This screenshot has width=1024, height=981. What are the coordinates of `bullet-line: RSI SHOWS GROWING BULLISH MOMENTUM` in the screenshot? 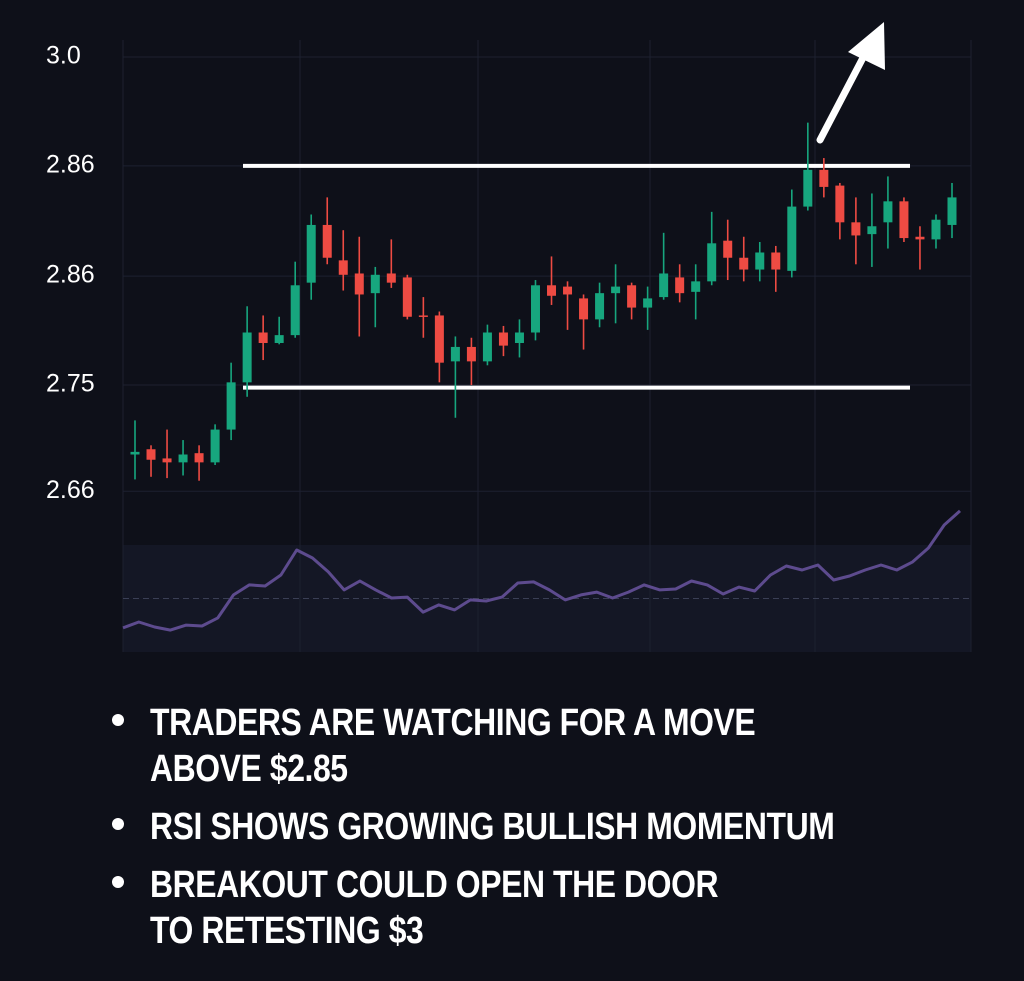 It's located at (492, 827).